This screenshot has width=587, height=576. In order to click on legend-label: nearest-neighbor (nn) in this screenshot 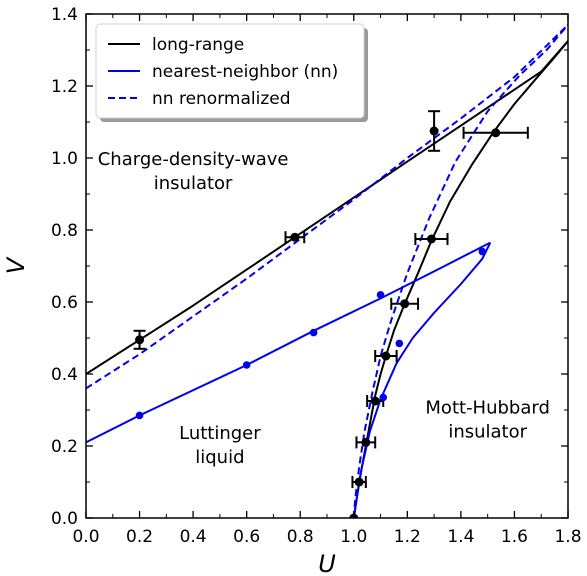, I will do `click(245, 72)`.